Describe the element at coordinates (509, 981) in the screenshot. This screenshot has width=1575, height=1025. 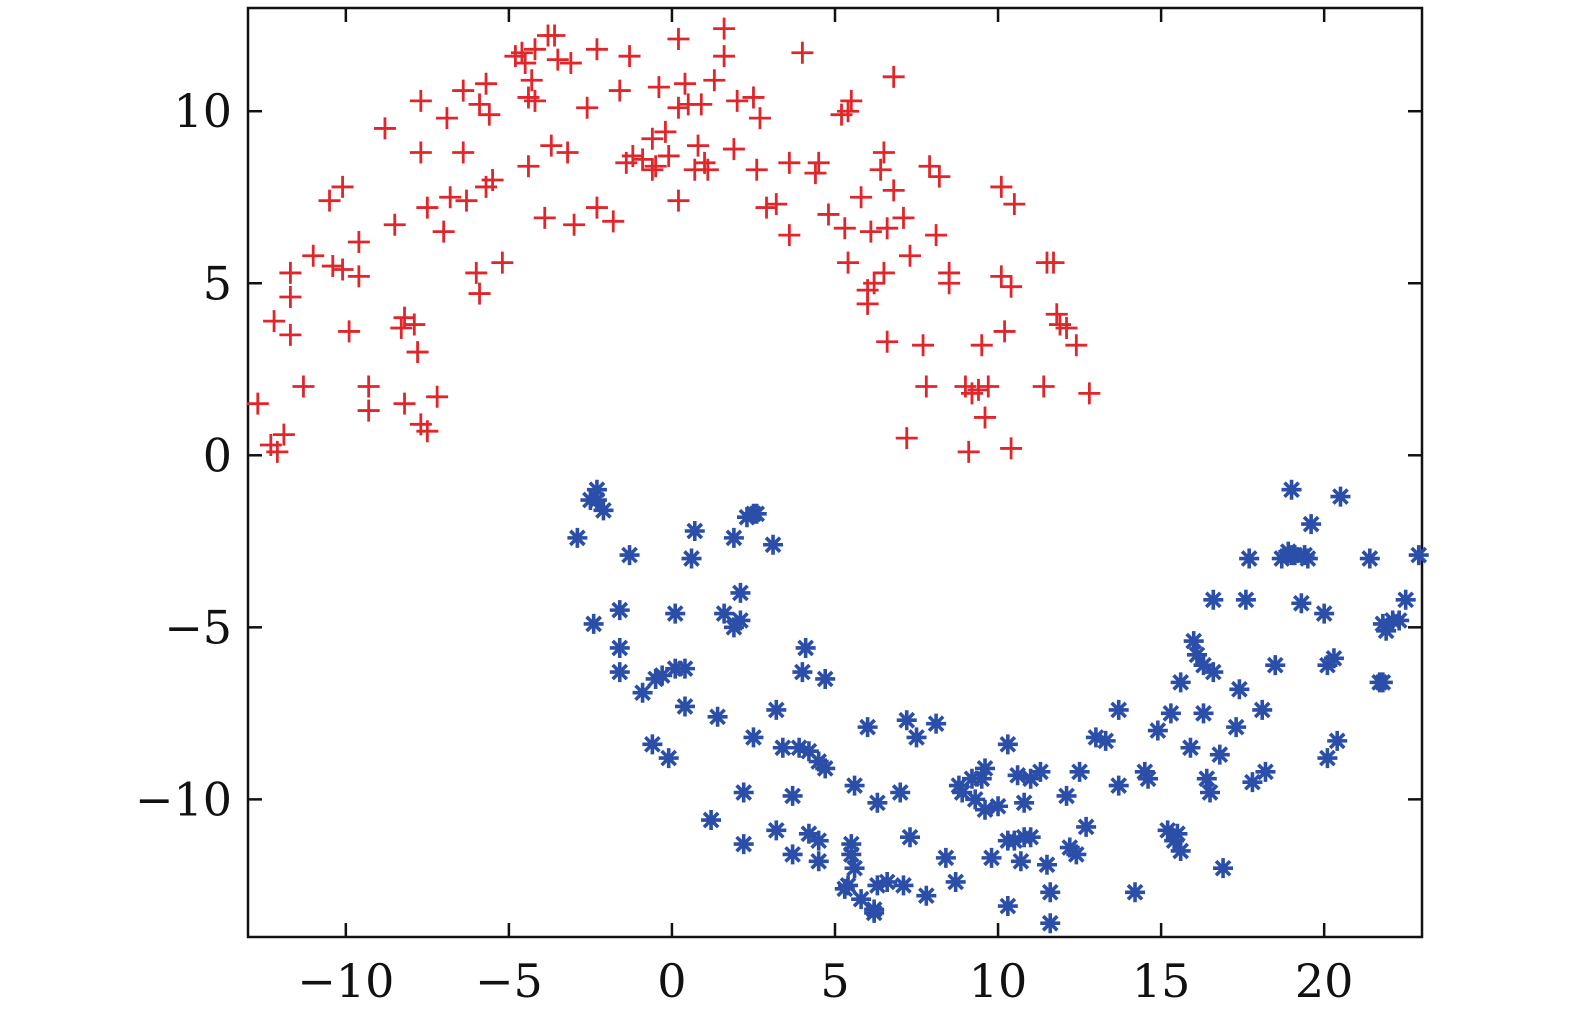
I see `x-tick-label: −5` at that location.